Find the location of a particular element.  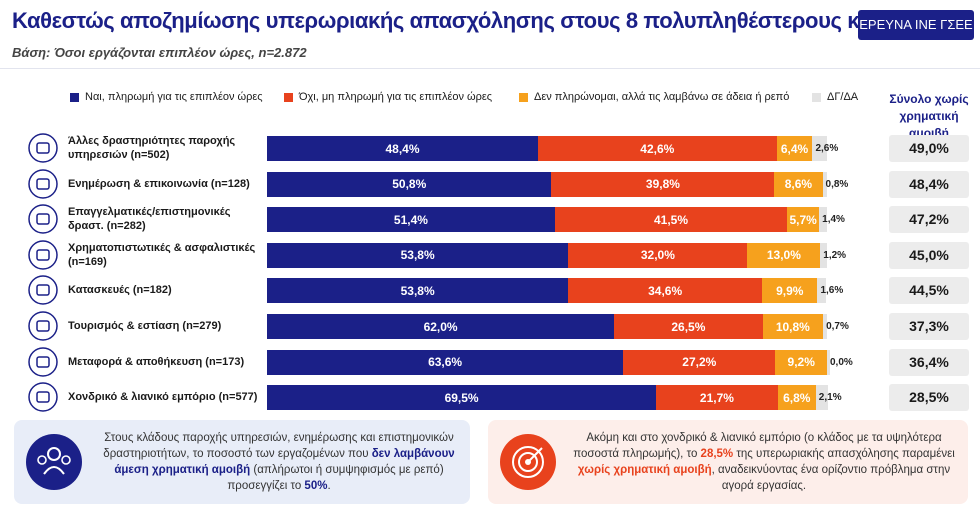

data-label: 1,6% is located at coordinates (832, 291).